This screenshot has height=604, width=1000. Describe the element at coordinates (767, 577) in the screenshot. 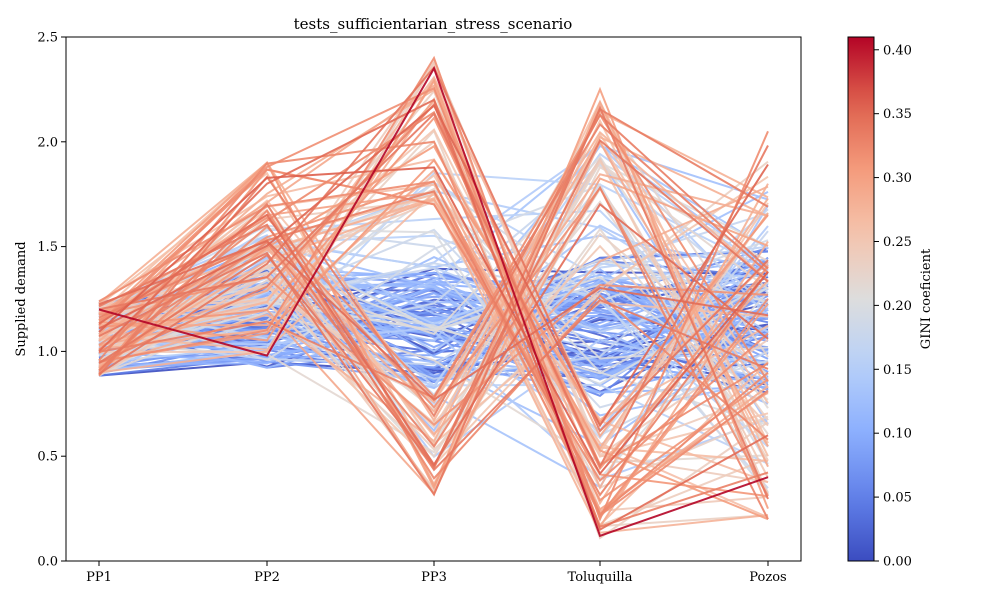

I see `x-tick-label: Pozos` at that location.